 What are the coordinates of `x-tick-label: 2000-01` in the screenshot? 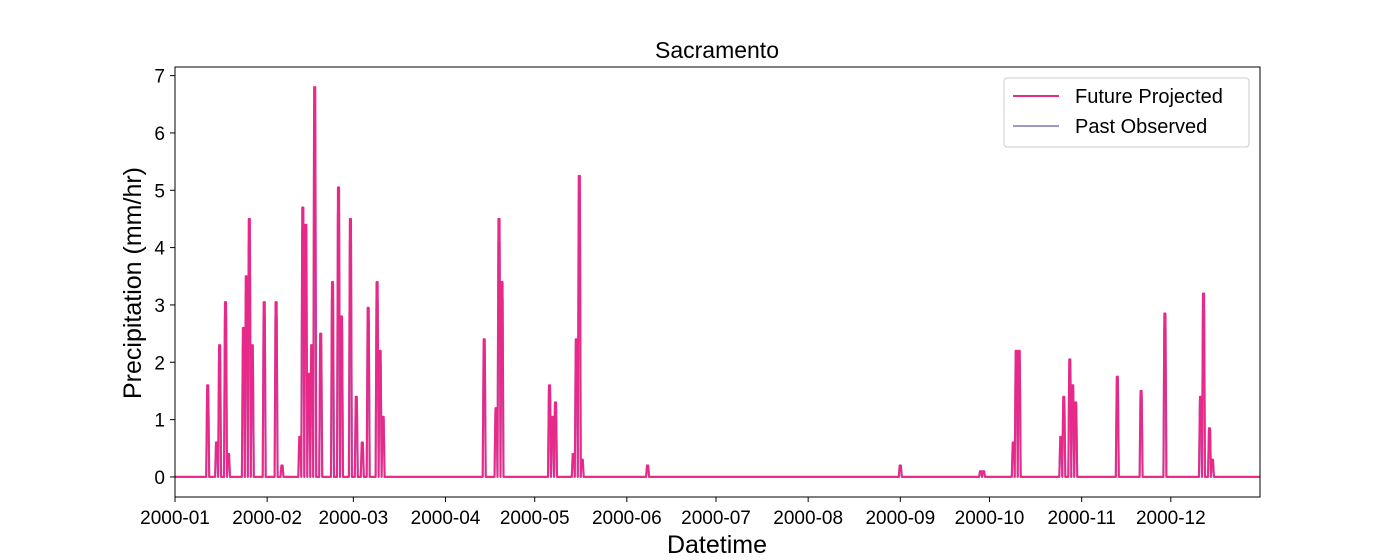 It's located at (175, 518).